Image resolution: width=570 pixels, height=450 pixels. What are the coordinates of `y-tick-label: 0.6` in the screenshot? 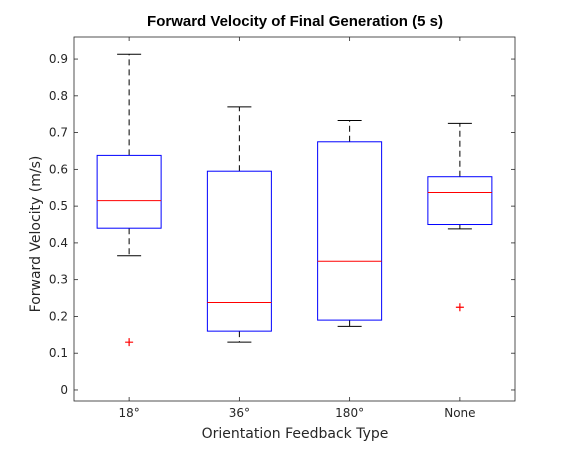 It's located at (58, 169).